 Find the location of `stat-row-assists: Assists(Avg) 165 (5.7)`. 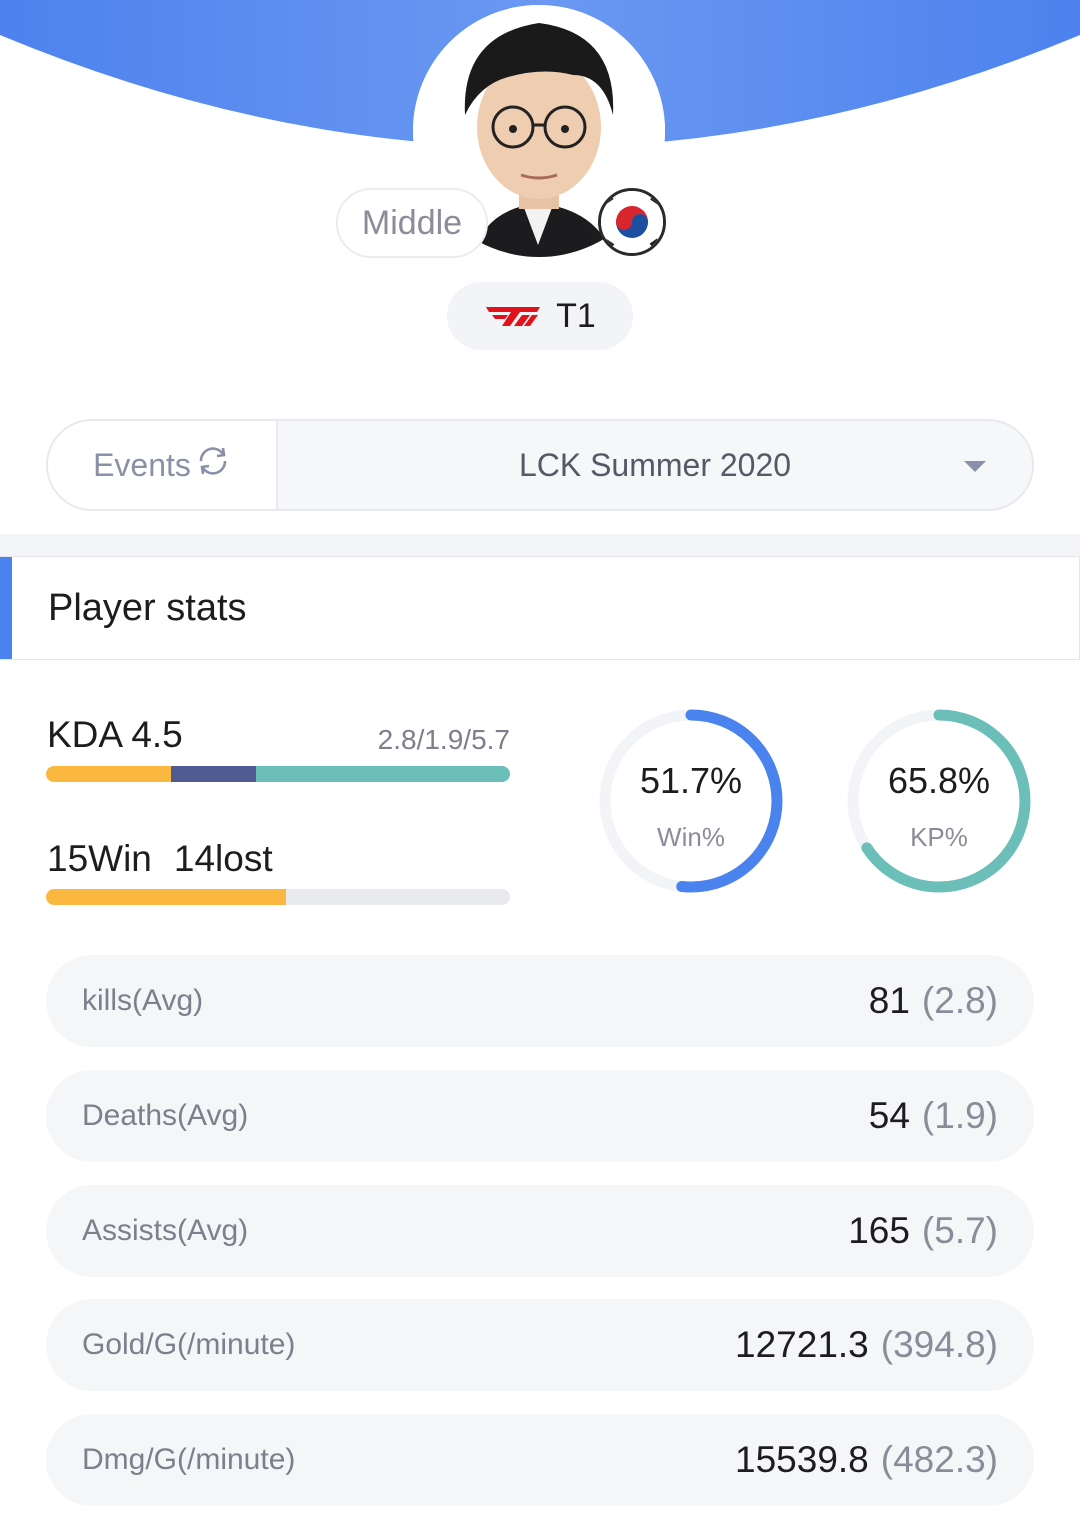

stat-row-assists: Assists(Avg) 165 (5.7) is located at coordinates (540, 1231).